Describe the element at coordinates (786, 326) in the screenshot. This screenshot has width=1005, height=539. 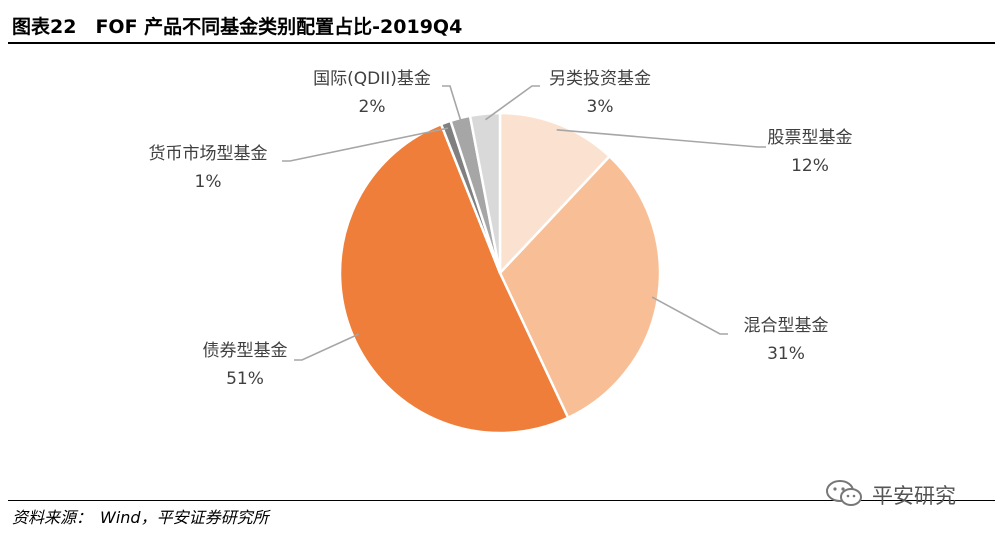
I see `slice-category-label: 混合型基金` at that location.